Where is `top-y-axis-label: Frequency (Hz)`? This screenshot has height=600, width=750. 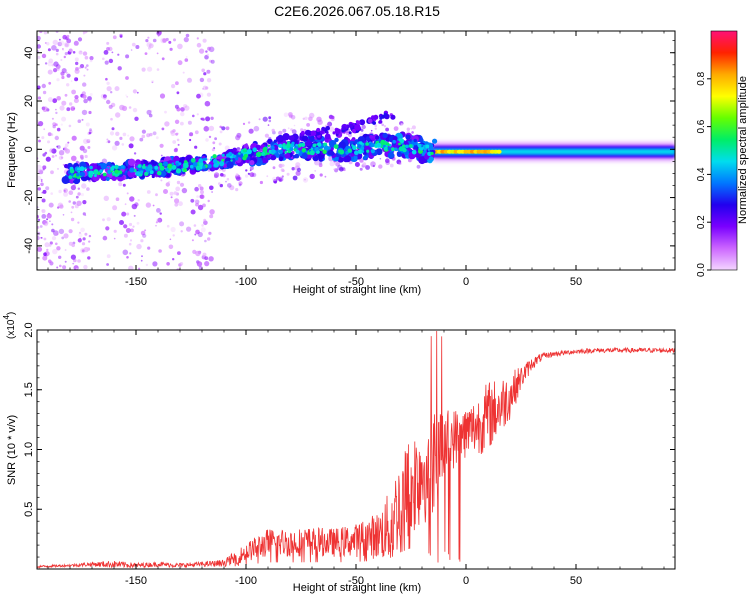
top-y-axis-label: Frequency (Hz) is located at coordinates (12, 150).